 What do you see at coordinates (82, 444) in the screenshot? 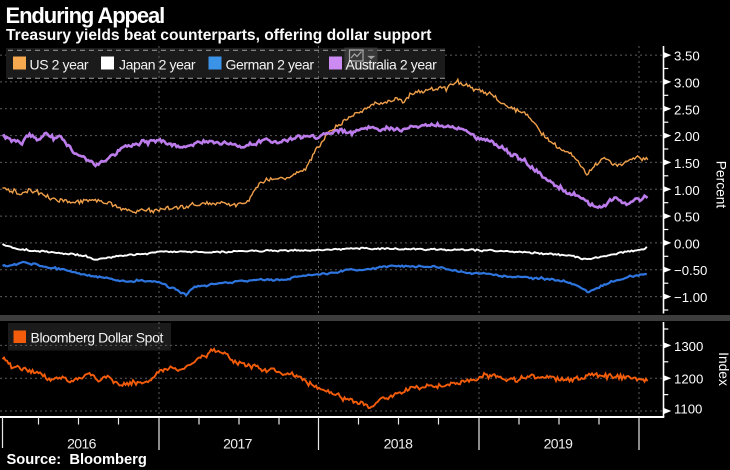
I see `svg-text: 2016` at bounding box center [82, 444].